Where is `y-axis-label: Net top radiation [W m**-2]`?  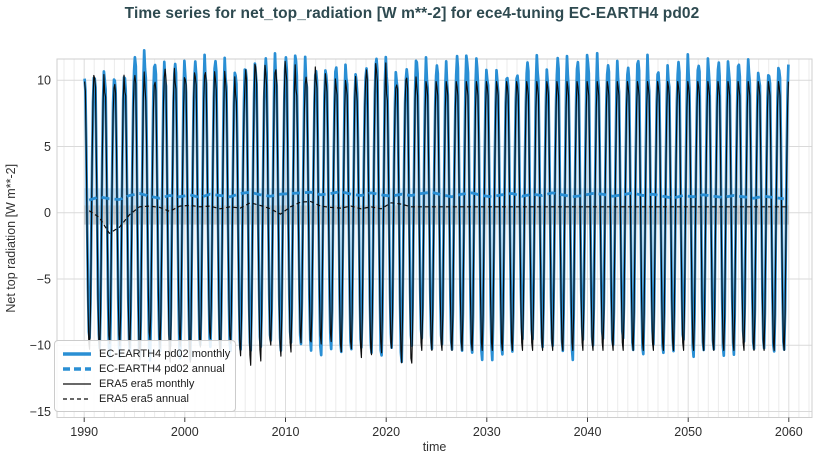
y-axis-label: Net top radiation [W m**-2] is located at coordinates (11, 238).